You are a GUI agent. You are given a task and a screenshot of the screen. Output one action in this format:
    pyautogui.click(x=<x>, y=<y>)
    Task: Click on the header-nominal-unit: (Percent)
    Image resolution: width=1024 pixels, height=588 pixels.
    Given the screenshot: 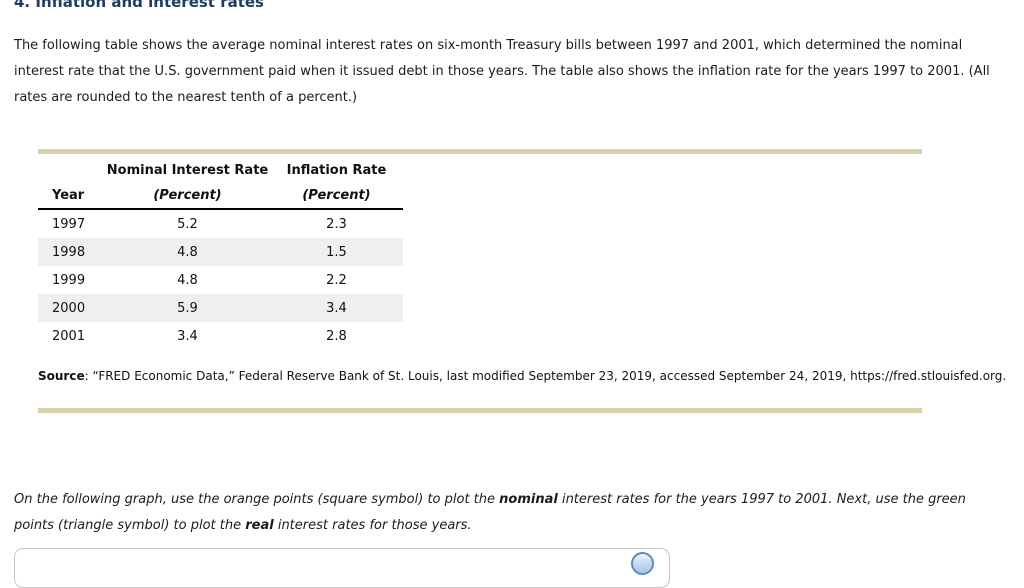 What is the action you would take?
    pyautogui.click(x=187, y=195)
    